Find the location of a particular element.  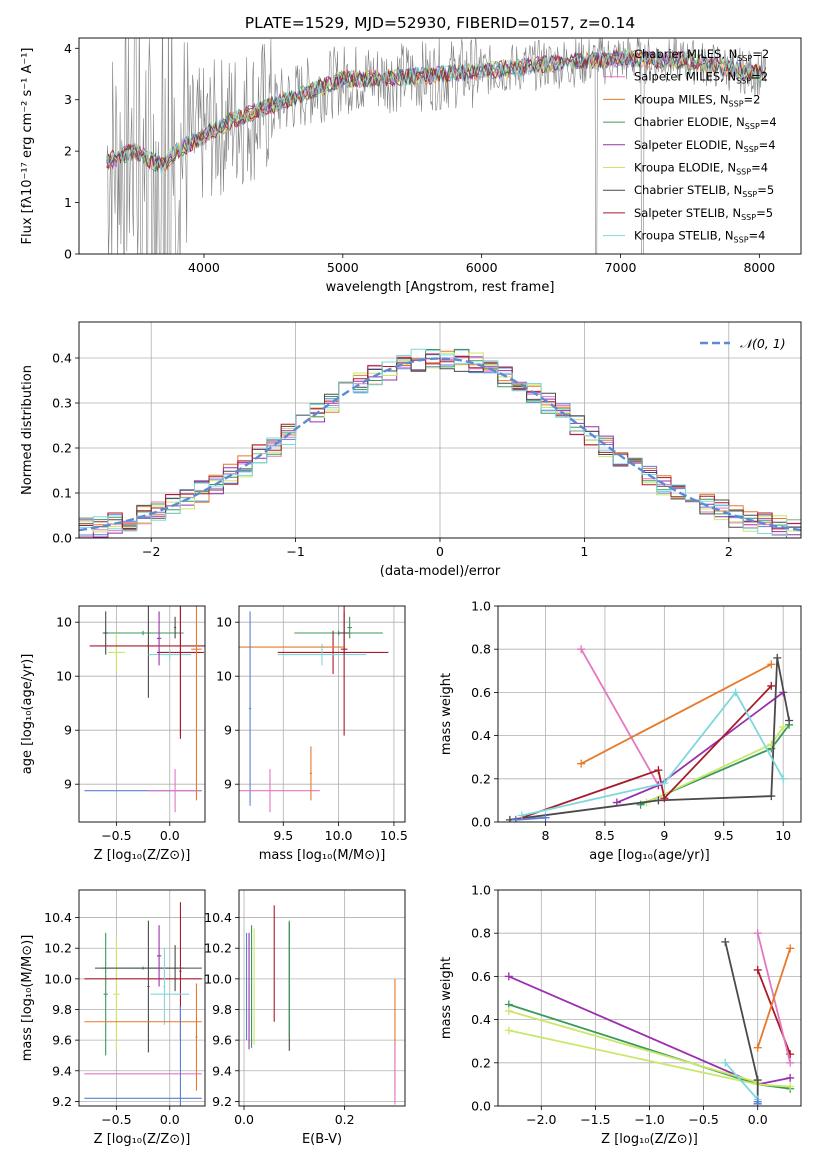

x-tick-label: 5000 is located at coordinates (343, 267).